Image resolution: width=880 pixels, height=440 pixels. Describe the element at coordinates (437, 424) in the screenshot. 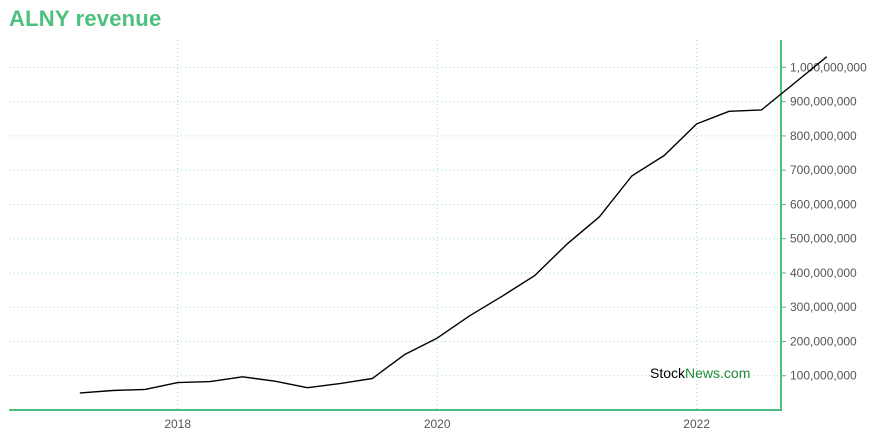

I see `x-tick-label: 2020` at that location.